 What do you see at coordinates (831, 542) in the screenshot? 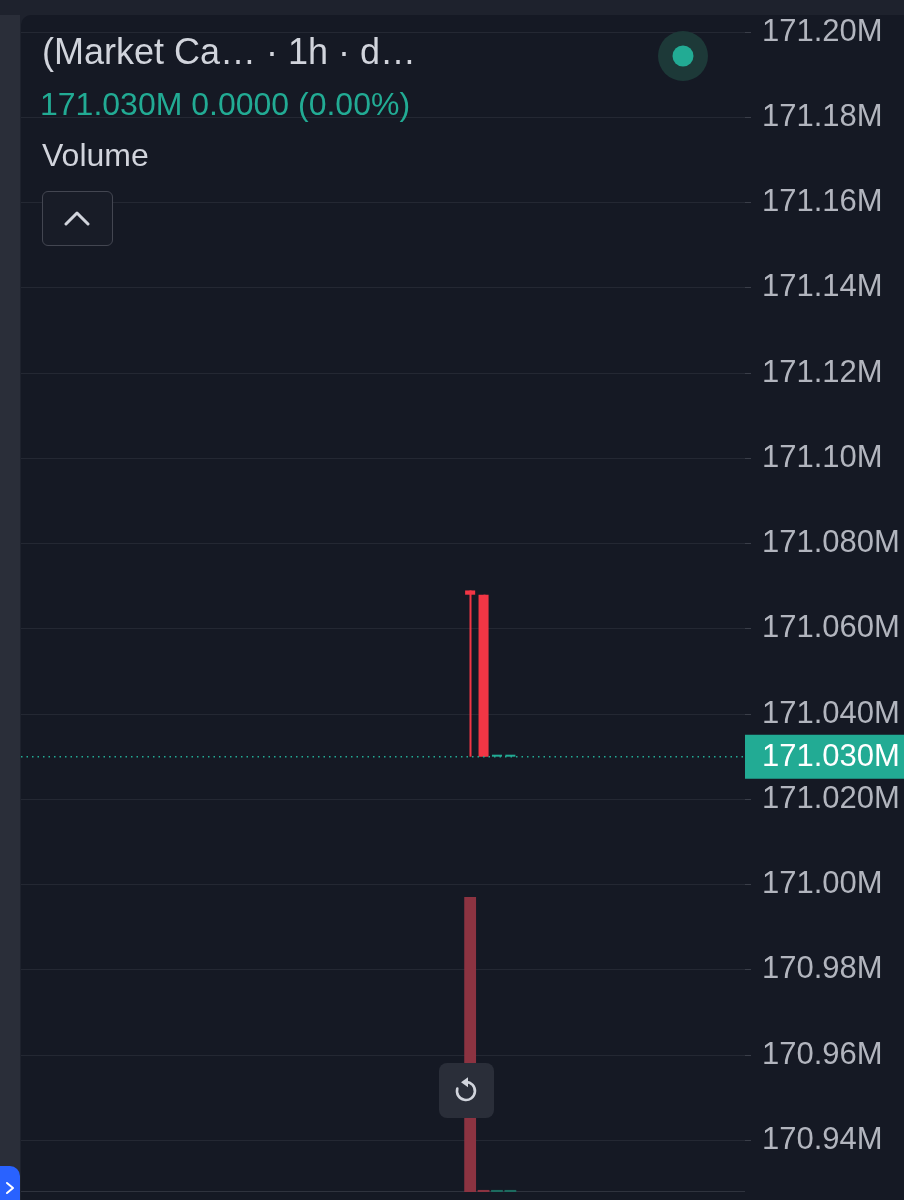
I see `y-tick-label: 171.080M` at bounding box center [831, 542].